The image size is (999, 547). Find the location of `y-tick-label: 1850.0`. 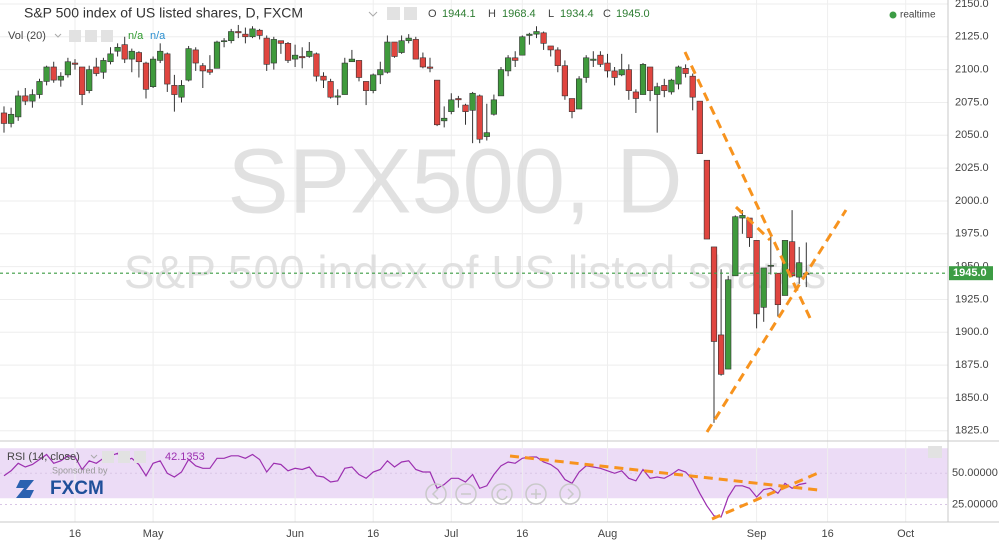

y-tick-label: 1850.0 is located at coordinates (972, 398).